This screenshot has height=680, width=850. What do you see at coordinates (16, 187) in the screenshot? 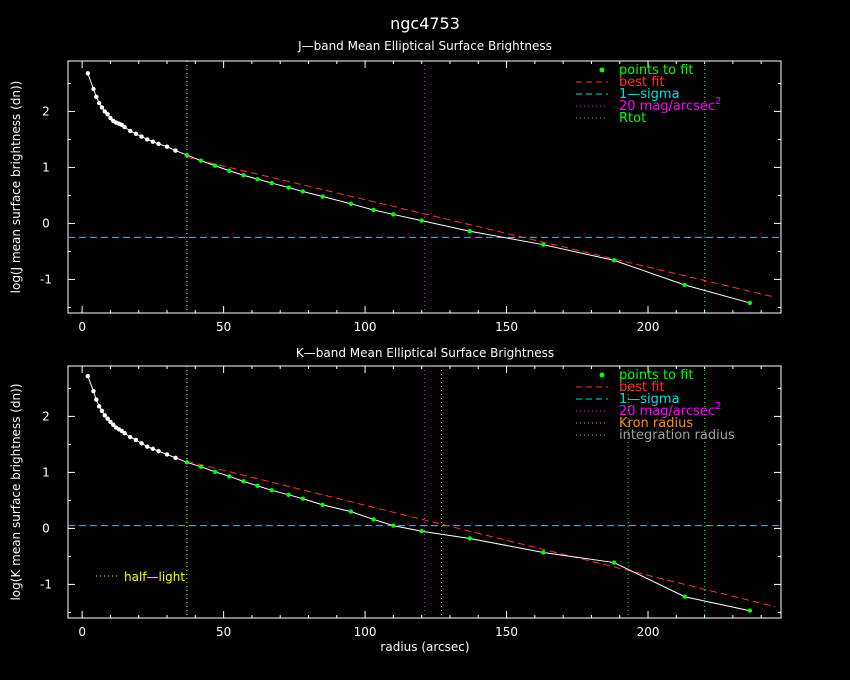
I see `y-axis-label: log(J mean surface brightness (dn))` at bounding box center [16, 187].